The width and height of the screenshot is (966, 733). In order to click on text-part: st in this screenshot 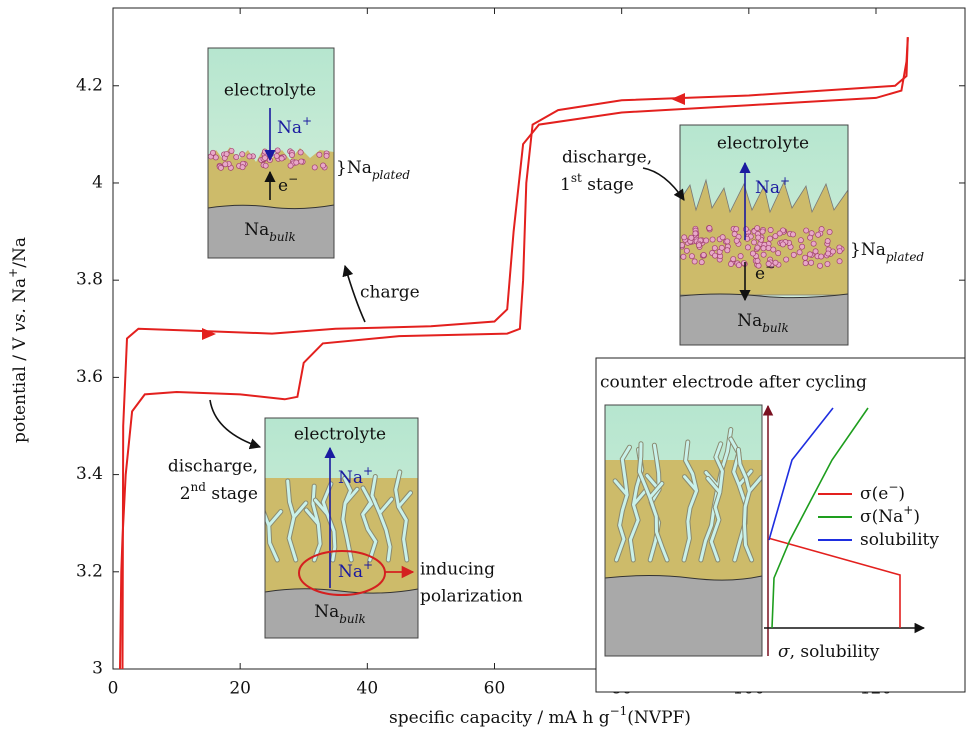, I will do `click(576, 178)`.